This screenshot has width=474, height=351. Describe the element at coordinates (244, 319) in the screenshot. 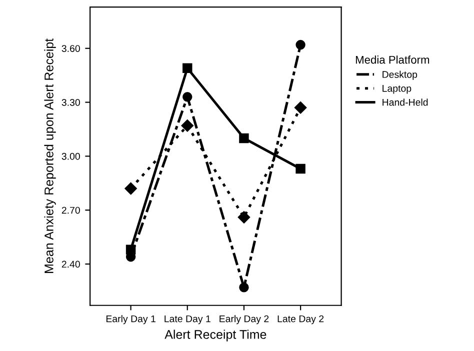

I see `x-tick-label: Early Day 2` at that location.